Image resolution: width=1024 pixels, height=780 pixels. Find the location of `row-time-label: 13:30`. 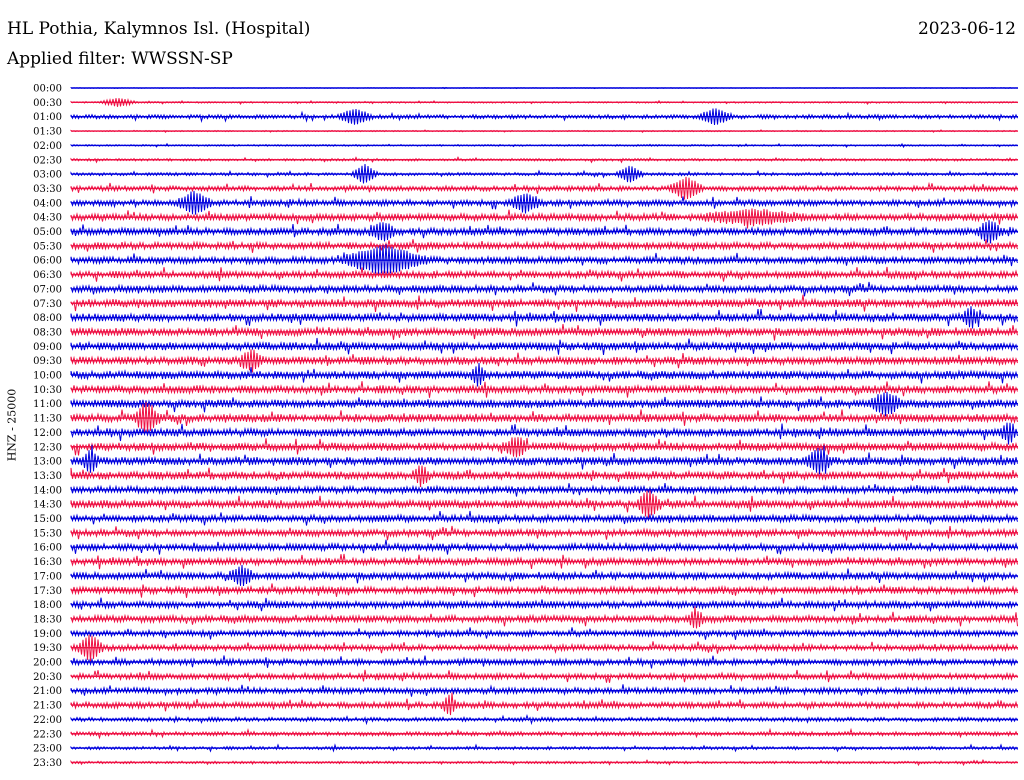

row-time-label: 13:30 is located at coordinates (47, 476).